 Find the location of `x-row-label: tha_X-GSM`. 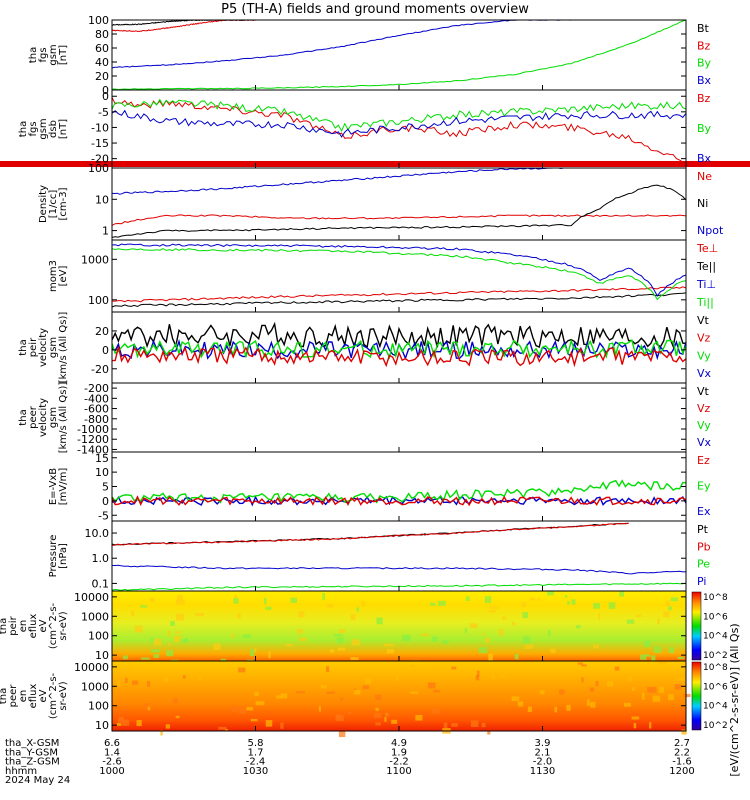

x-row-label: tha_X-GSM is located at coordinates (32, 743).